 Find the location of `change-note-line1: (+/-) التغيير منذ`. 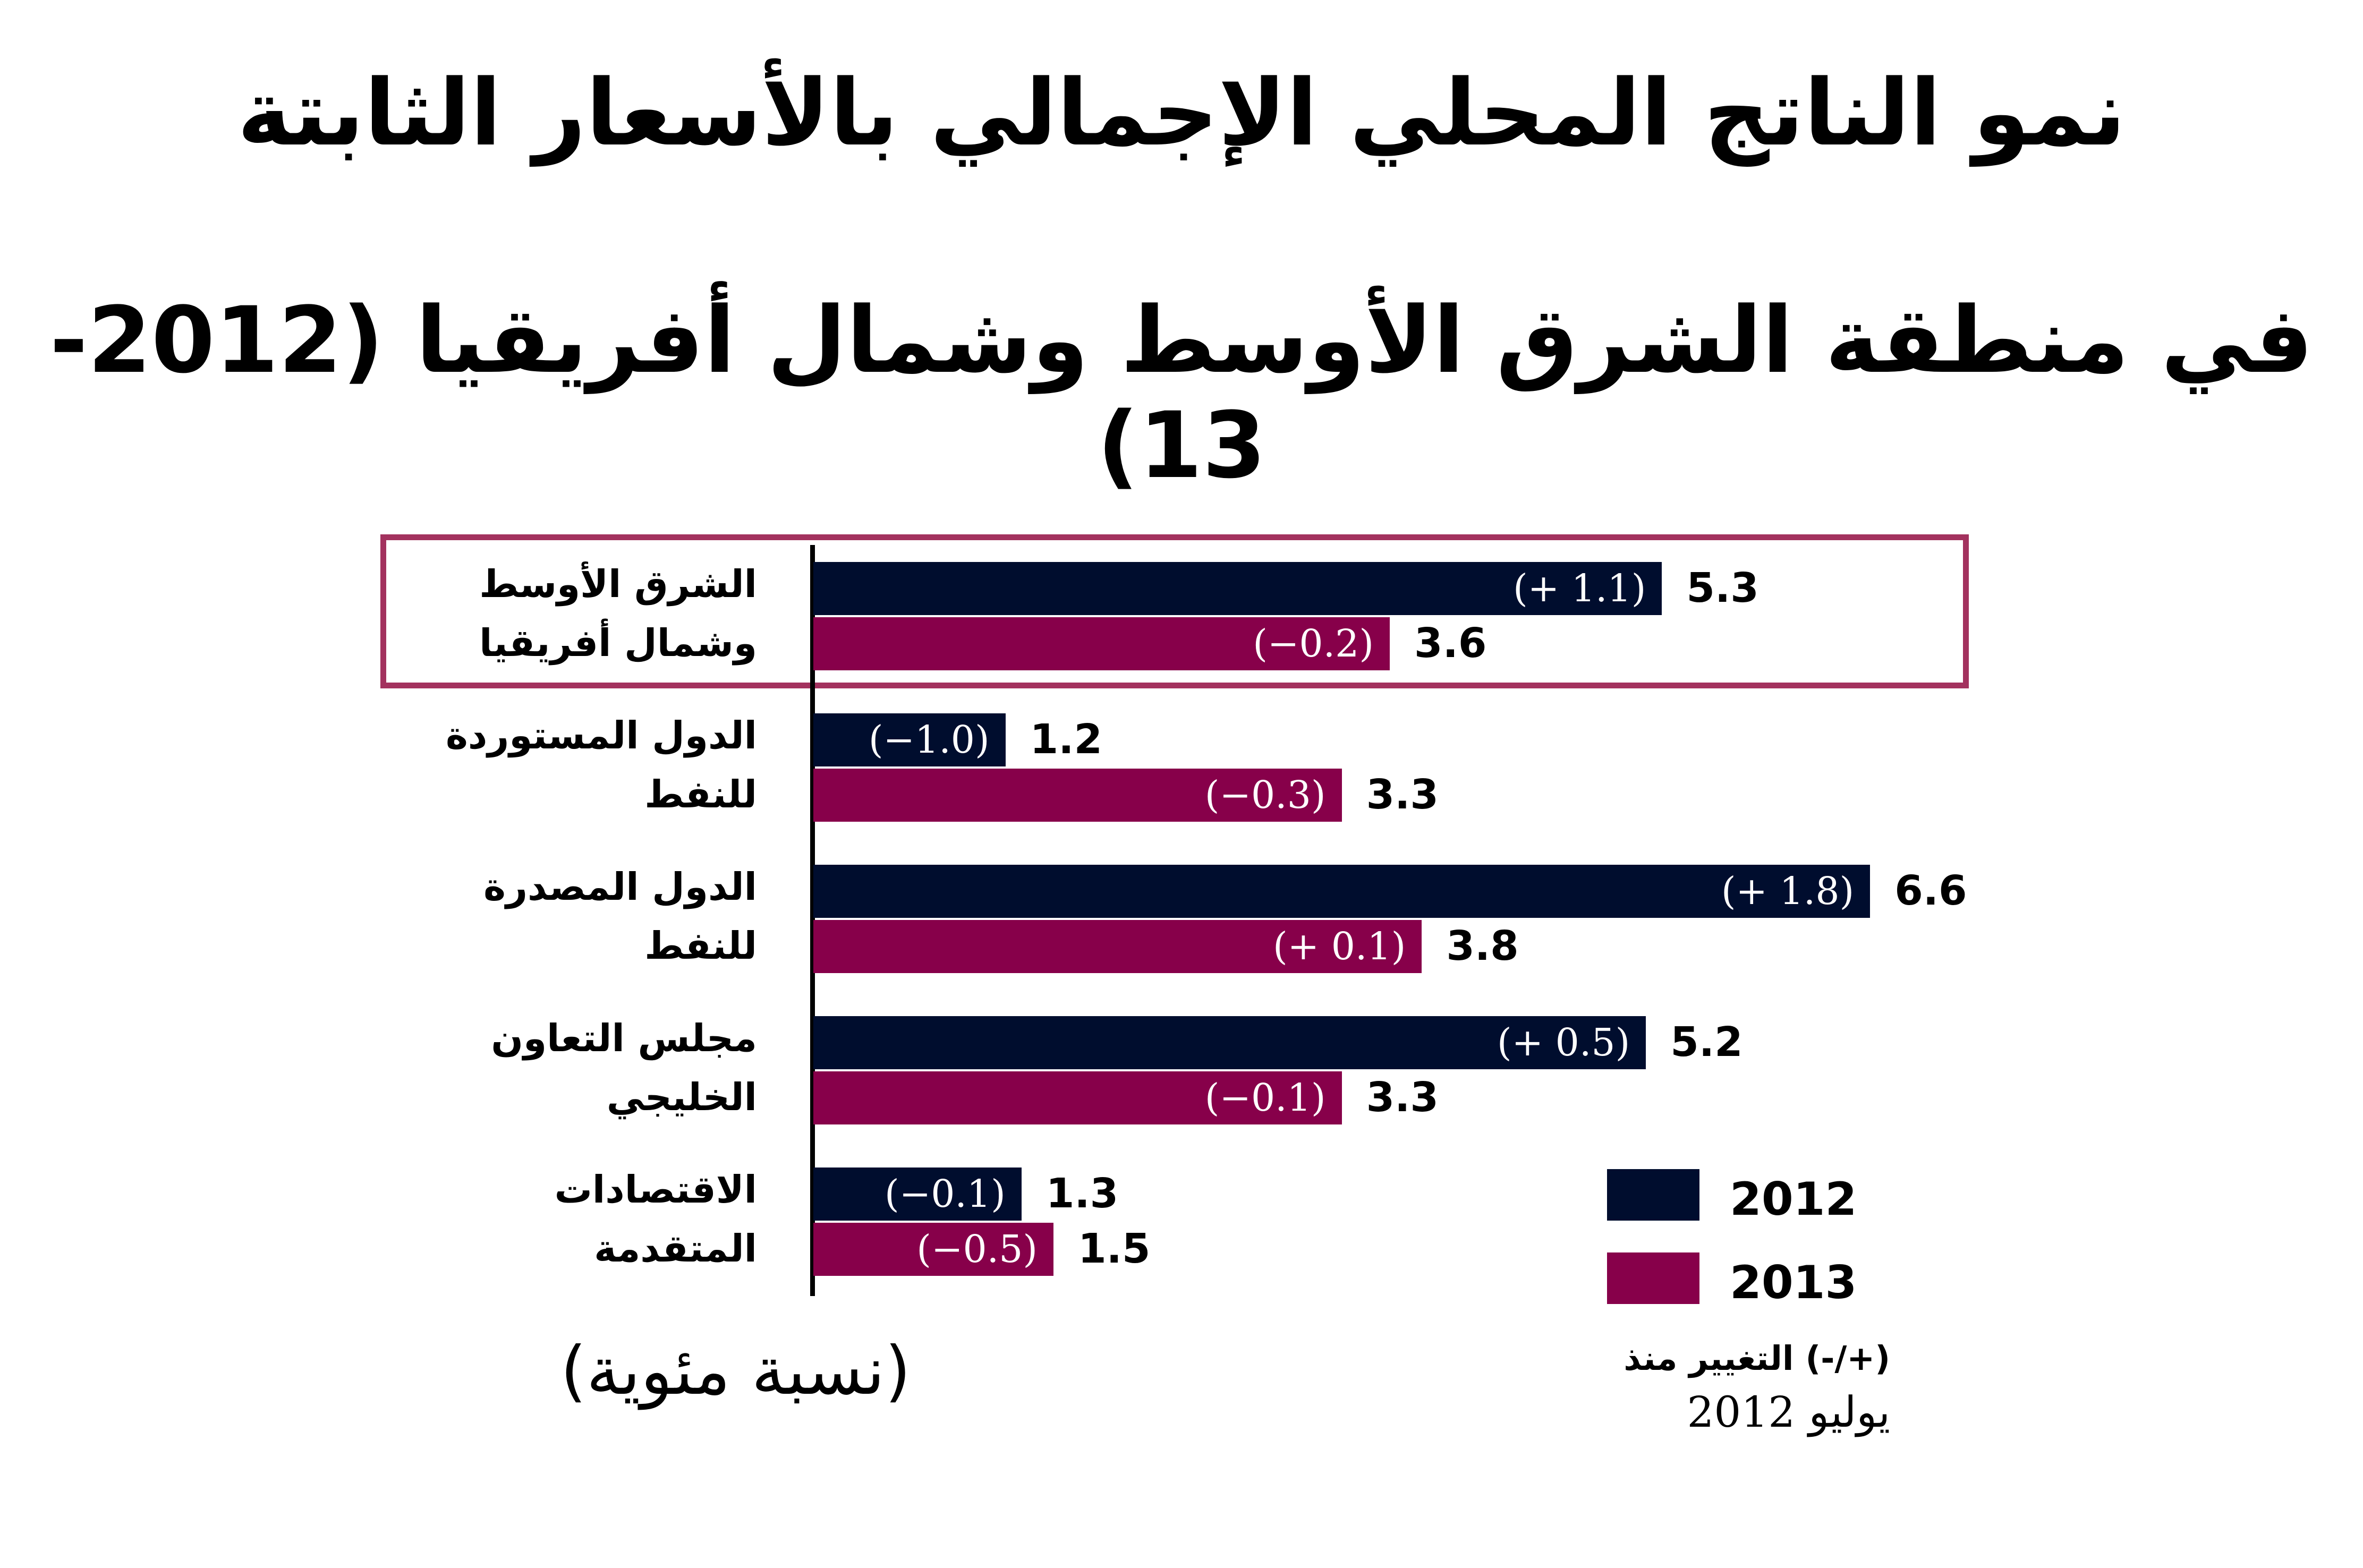

change-note-line1: (+/-) التغيير منذ is located at coordinates (1757, 1358).